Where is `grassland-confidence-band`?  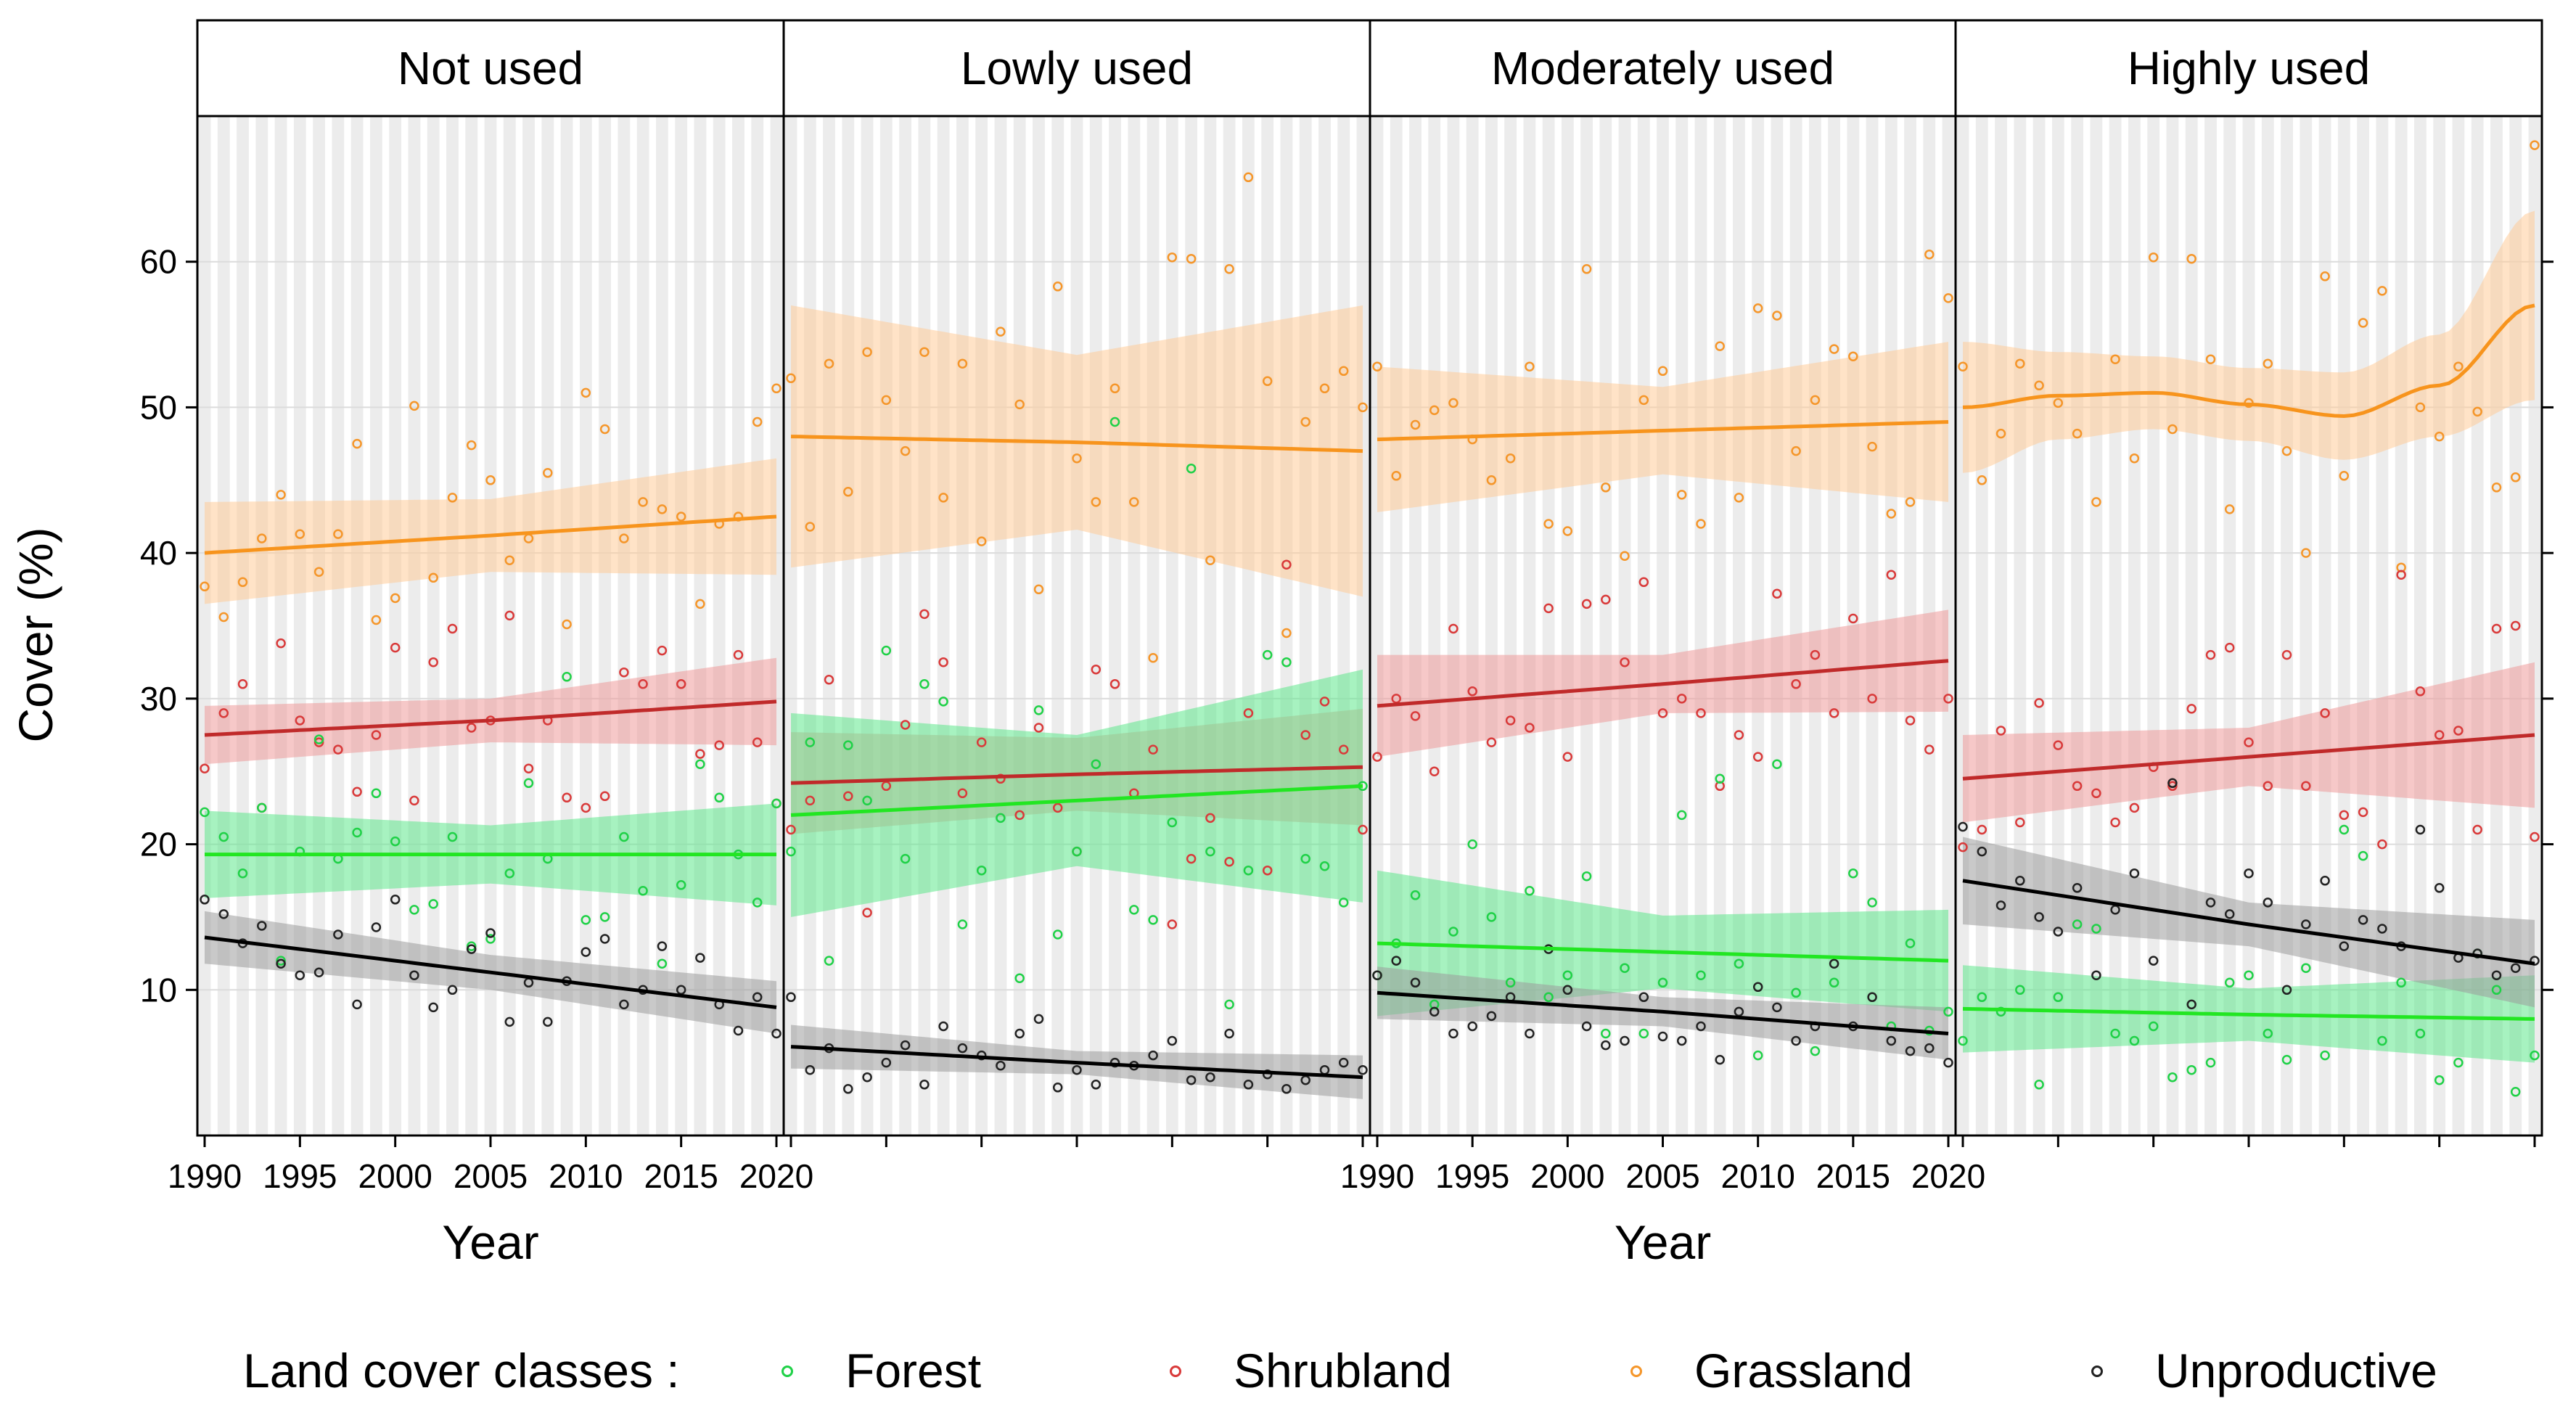
grassland-confidence-band is located at coordinates (1077, 451).